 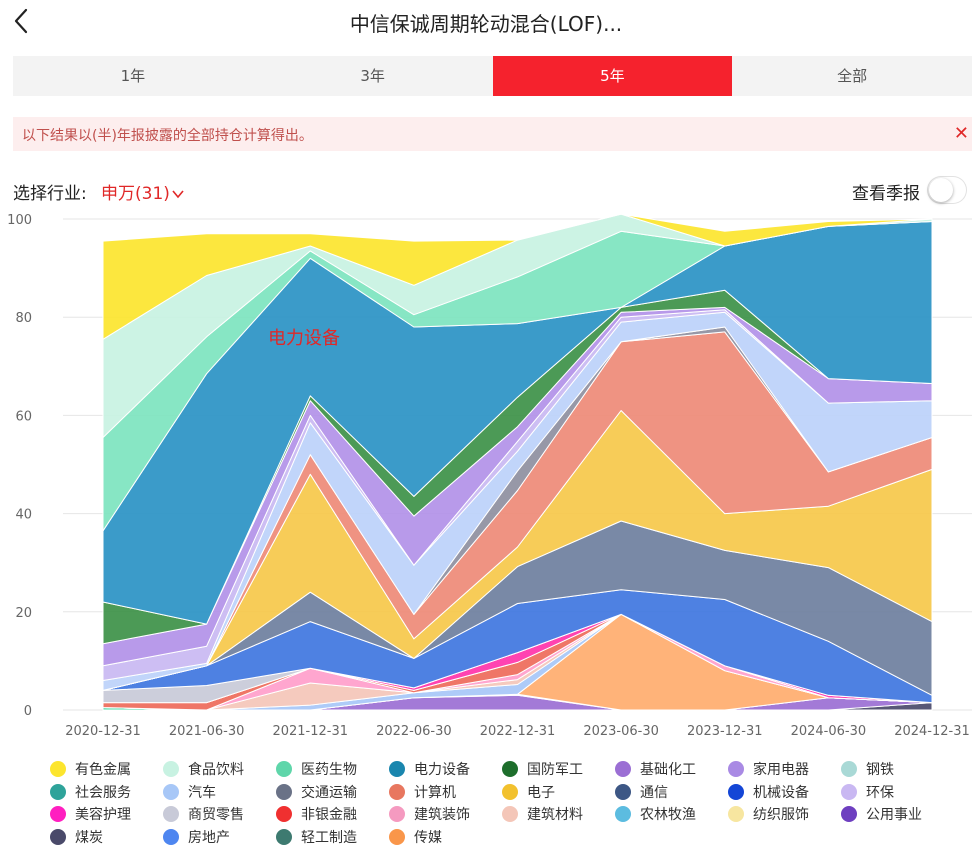 I want to click on legend-label: 传媒, so click(x=428, y=837).